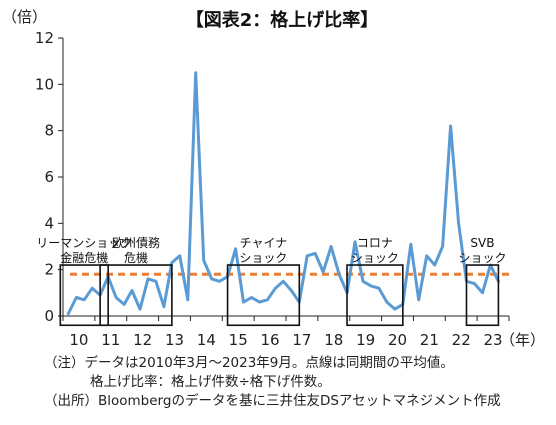  I want to click on event-label-5: ショック, so click(482, 258).